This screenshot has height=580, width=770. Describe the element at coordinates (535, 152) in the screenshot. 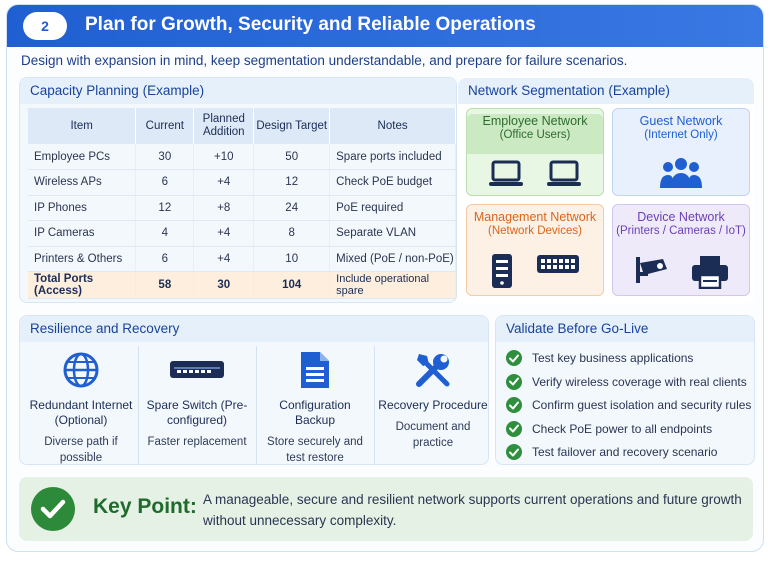

I see `segment-employee: Employee Network (Office Users)` at that location.